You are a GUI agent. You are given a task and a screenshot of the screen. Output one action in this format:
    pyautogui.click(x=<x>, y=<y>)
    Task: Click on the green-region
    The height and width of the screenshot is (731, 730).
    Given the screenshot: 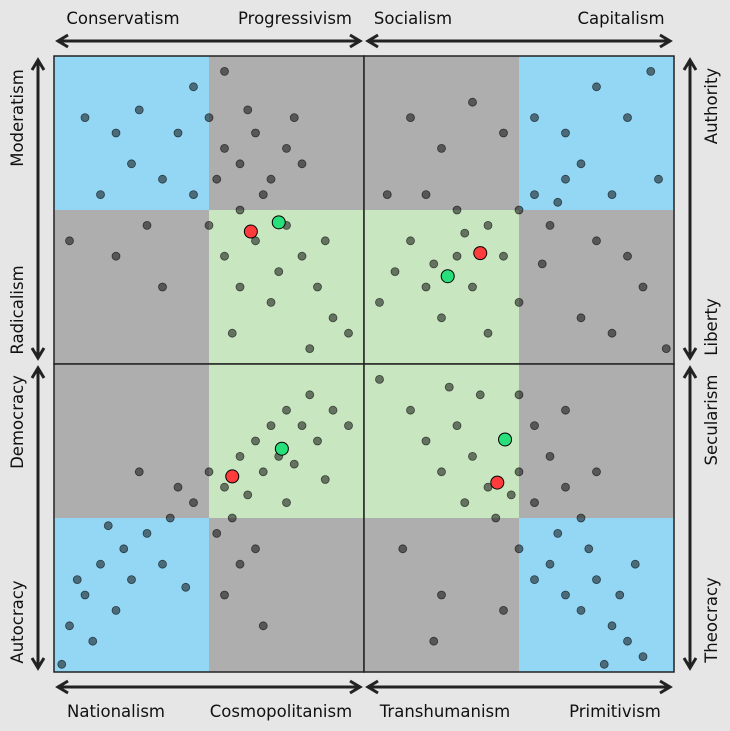 What is the action you would take?
    pyautogui.click(x=441, y=287)
    